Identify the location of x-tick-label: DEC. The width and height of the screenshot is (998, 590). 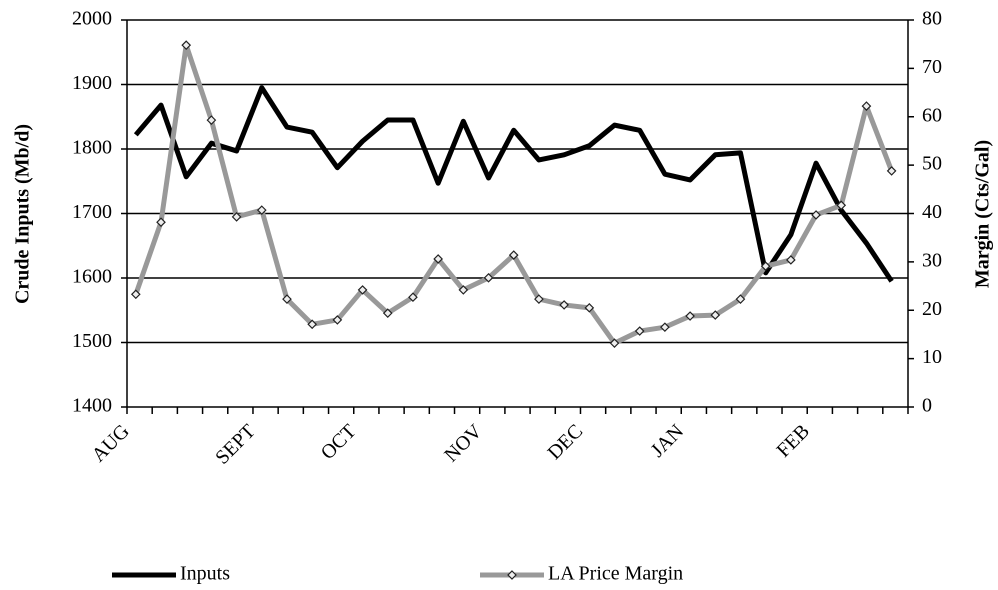
(565, 442).